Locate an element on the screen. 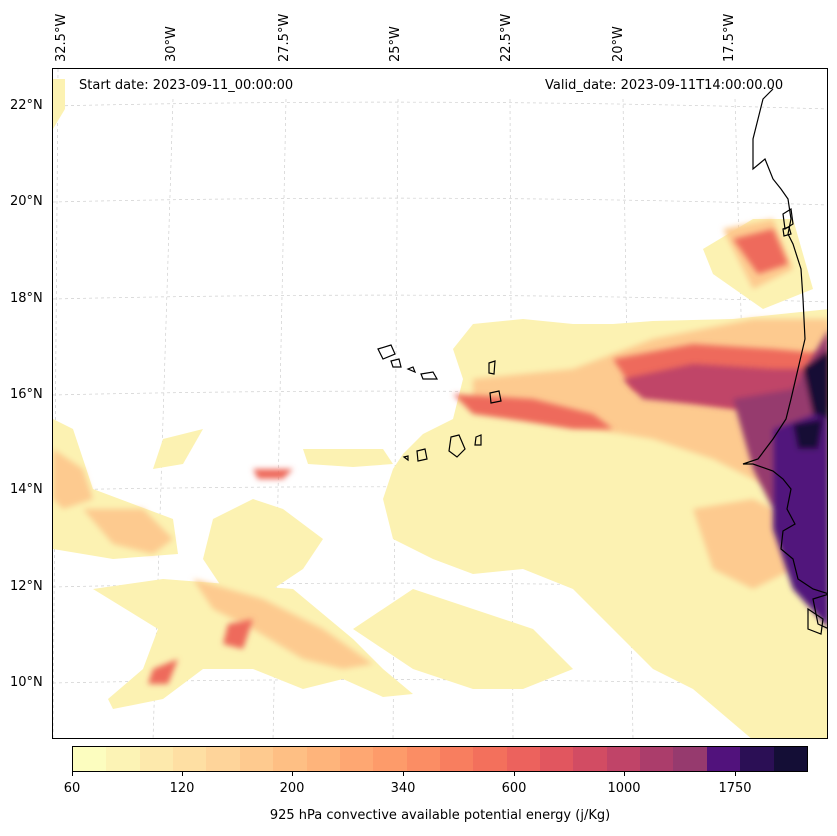  colorbar-tick-label: 120 is located at coordinates (182, 788).